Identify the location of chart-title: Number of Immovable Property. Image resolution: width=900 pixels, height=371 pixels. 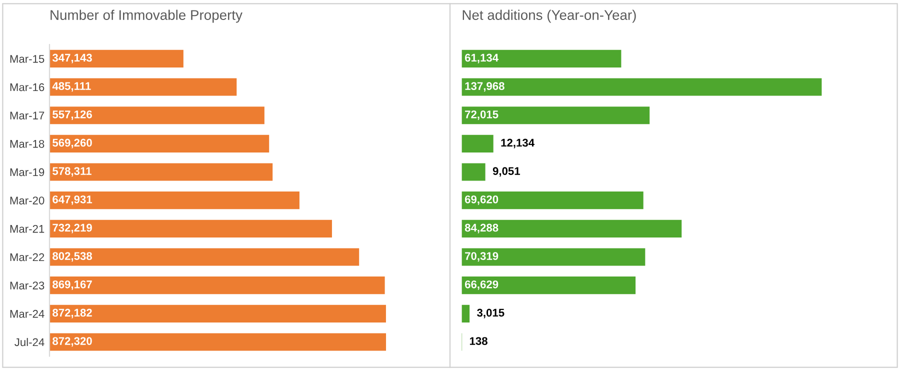
(146, 16).